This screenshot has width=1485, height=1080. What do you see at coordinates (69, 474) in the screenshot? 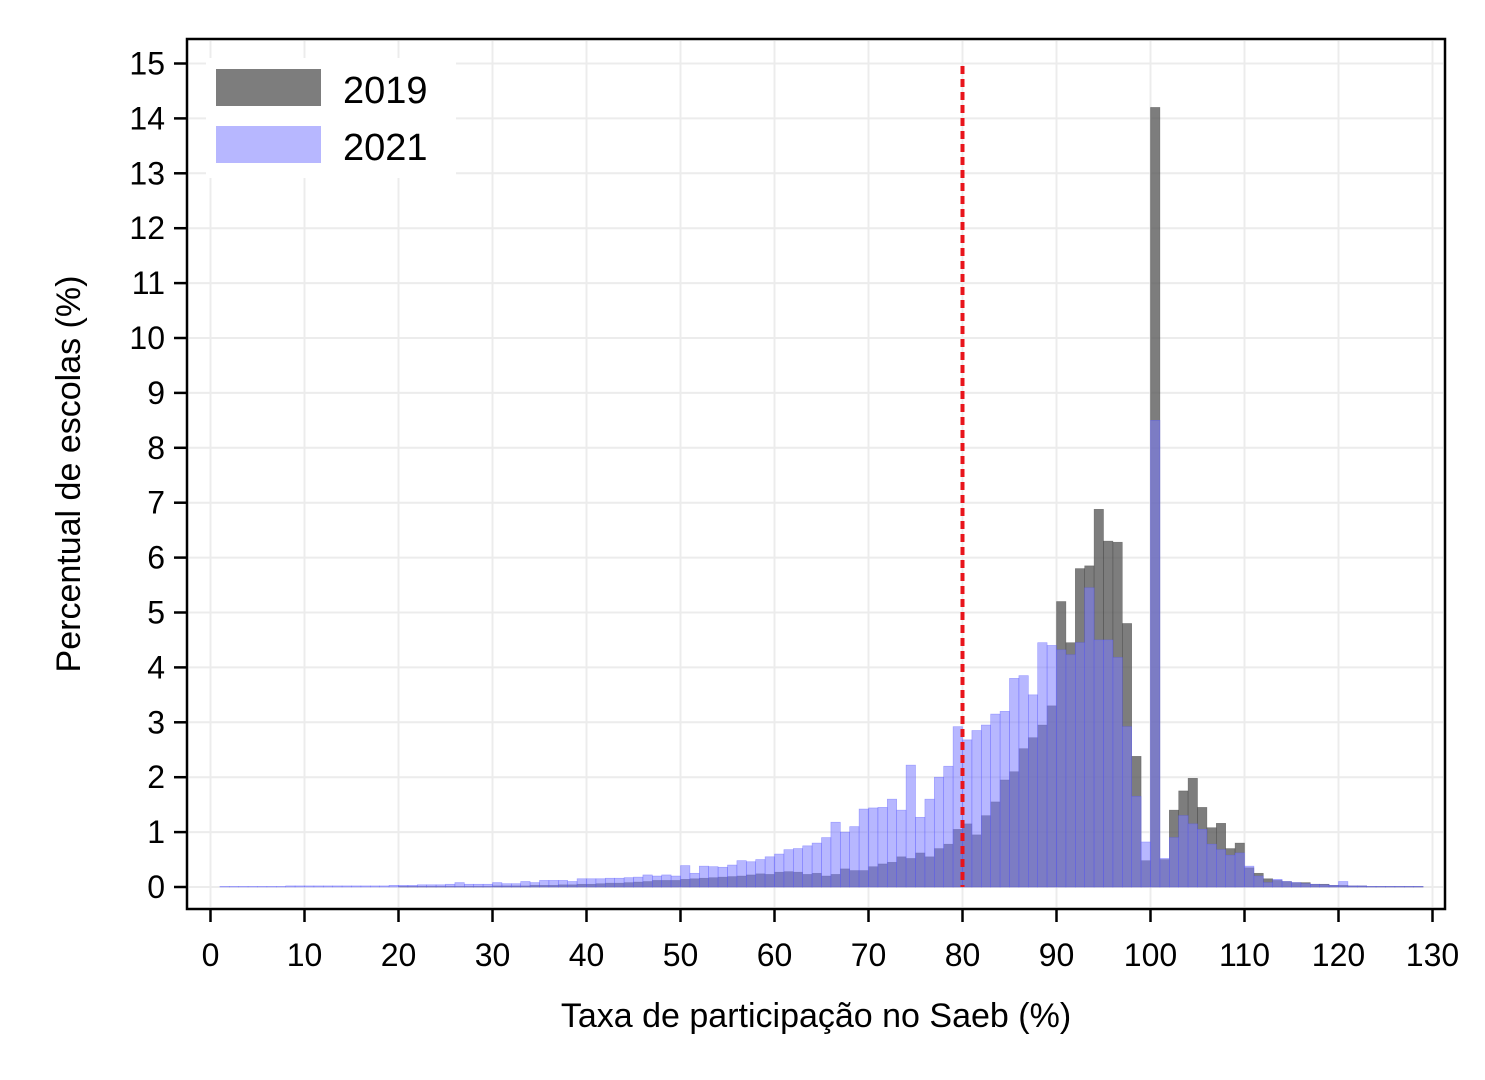
I see `y-axis-title: Percentual de escolas (%)` at bounding box center [69, 474].